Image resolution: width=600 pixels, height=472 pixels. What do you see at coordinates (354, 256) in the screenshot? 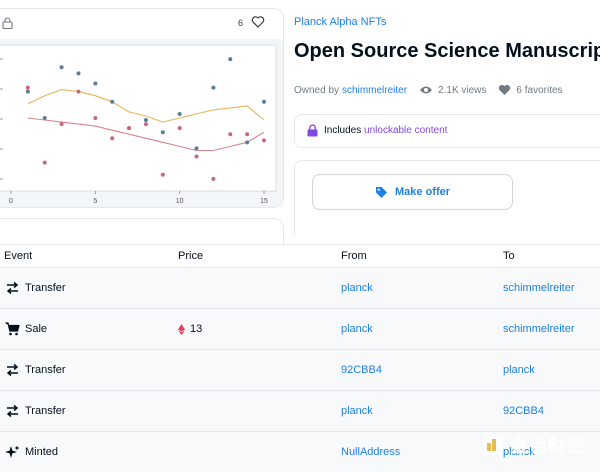
I see `from-column-header: From` at bounding box center [354, 256].